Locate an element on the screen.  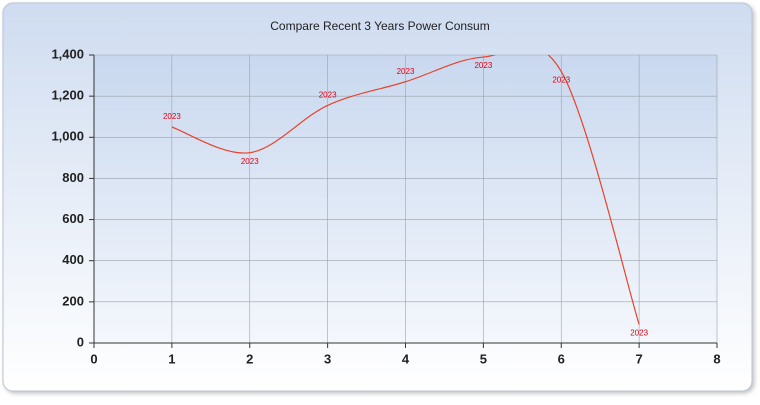
x-tick-label: 7 is located at coordinates (639, 358).